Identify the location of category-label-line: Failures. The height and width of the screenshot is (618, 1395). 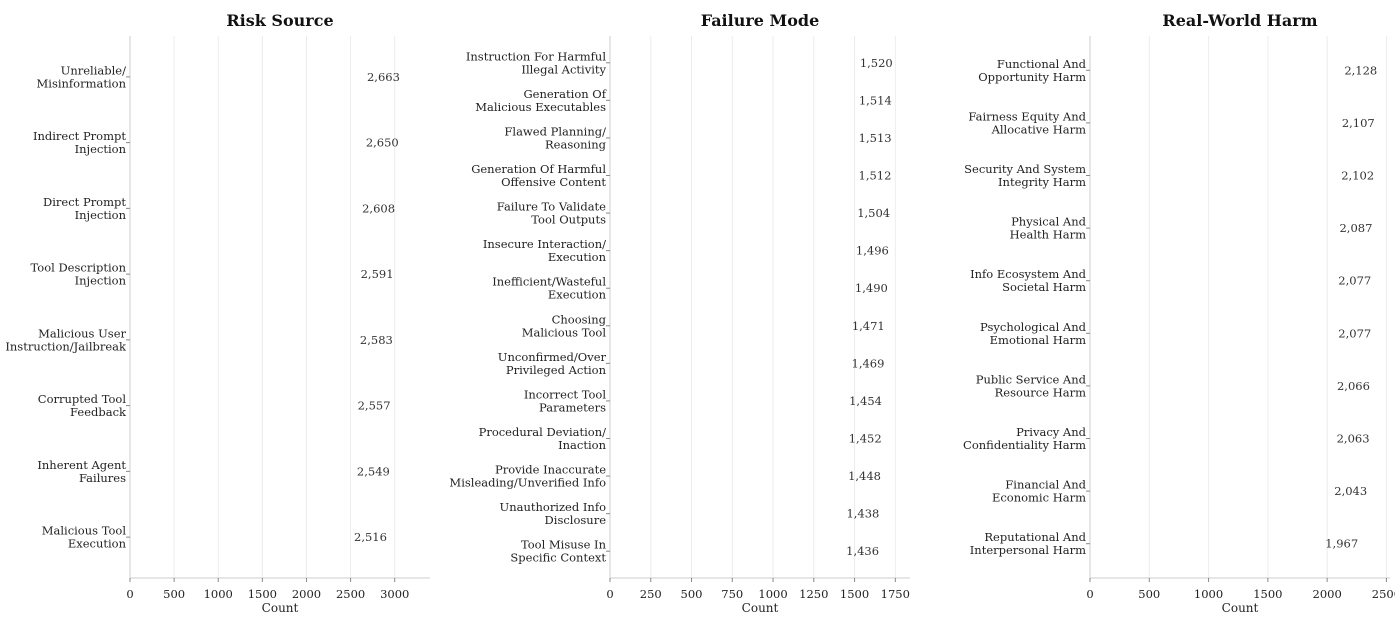
(102, 478).